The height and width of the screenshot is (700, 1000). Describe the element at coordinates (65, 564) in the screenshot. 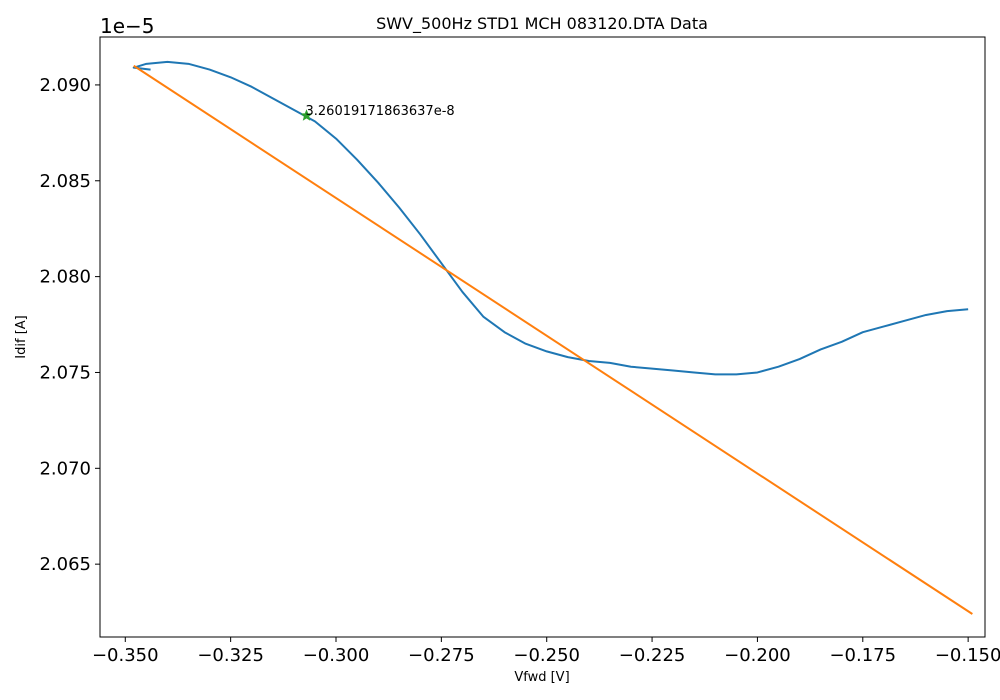

I see `y-tick-label: 2.065` at that location.